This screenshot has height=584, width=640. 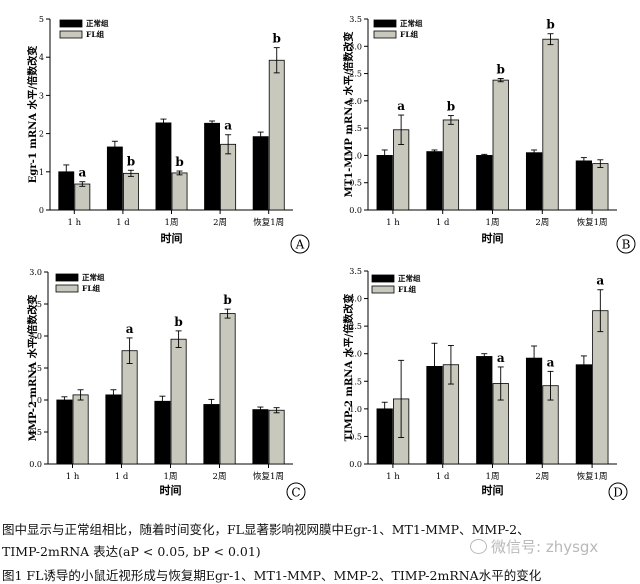 What do you see at coordinates (393, 223) in the screenshot?
I see `panel-b-x-tick-label: 1 h` at bounding box center [393, 223].